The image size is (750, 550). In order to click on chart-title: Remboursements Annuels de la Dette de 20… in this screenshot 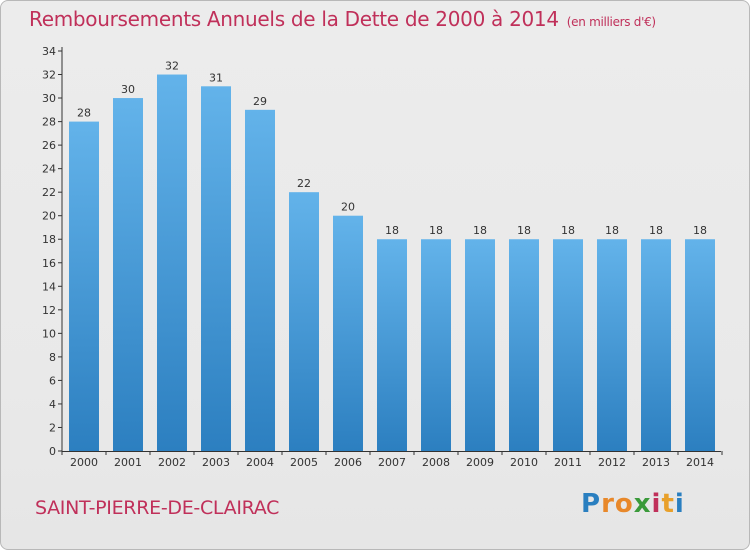, I will do `click(342, 19)`.